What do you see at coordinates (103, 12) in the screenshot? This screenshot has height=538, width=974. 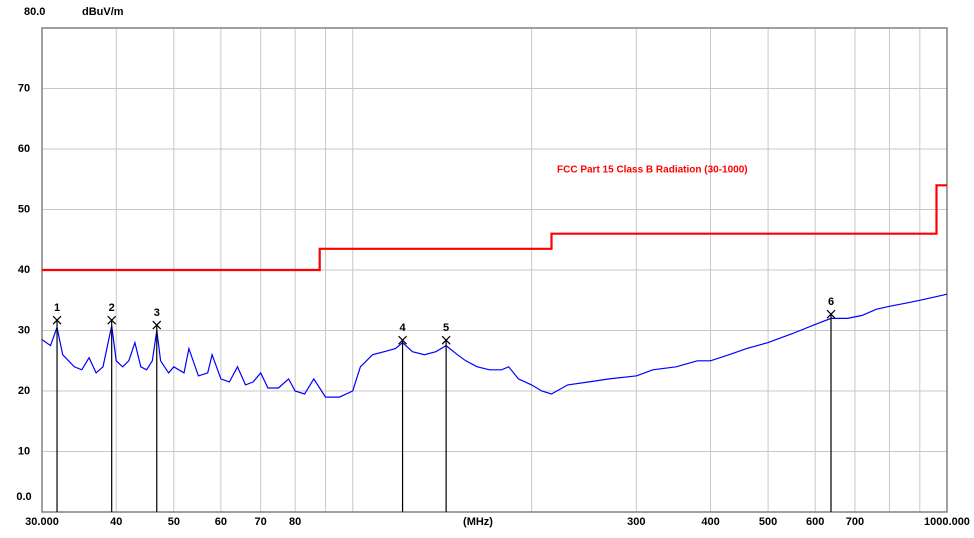 I see `y-axis-label: dBuV/m` at bounding box center [103, 12].